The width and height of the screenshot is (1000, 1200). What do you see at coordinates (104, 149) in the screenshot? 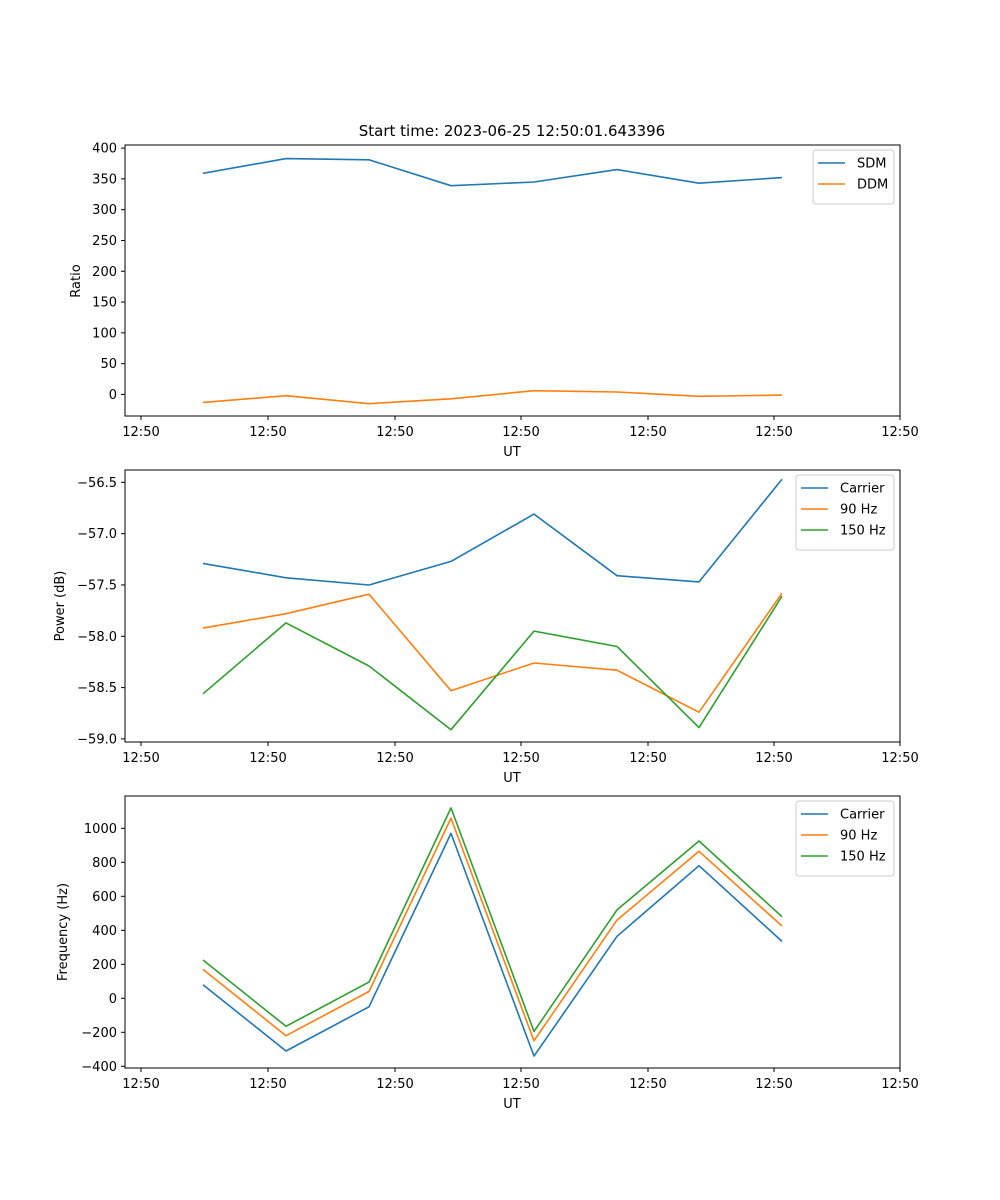
I see `y-tick-label-1-8: 400` at bounding box center [104, 149].